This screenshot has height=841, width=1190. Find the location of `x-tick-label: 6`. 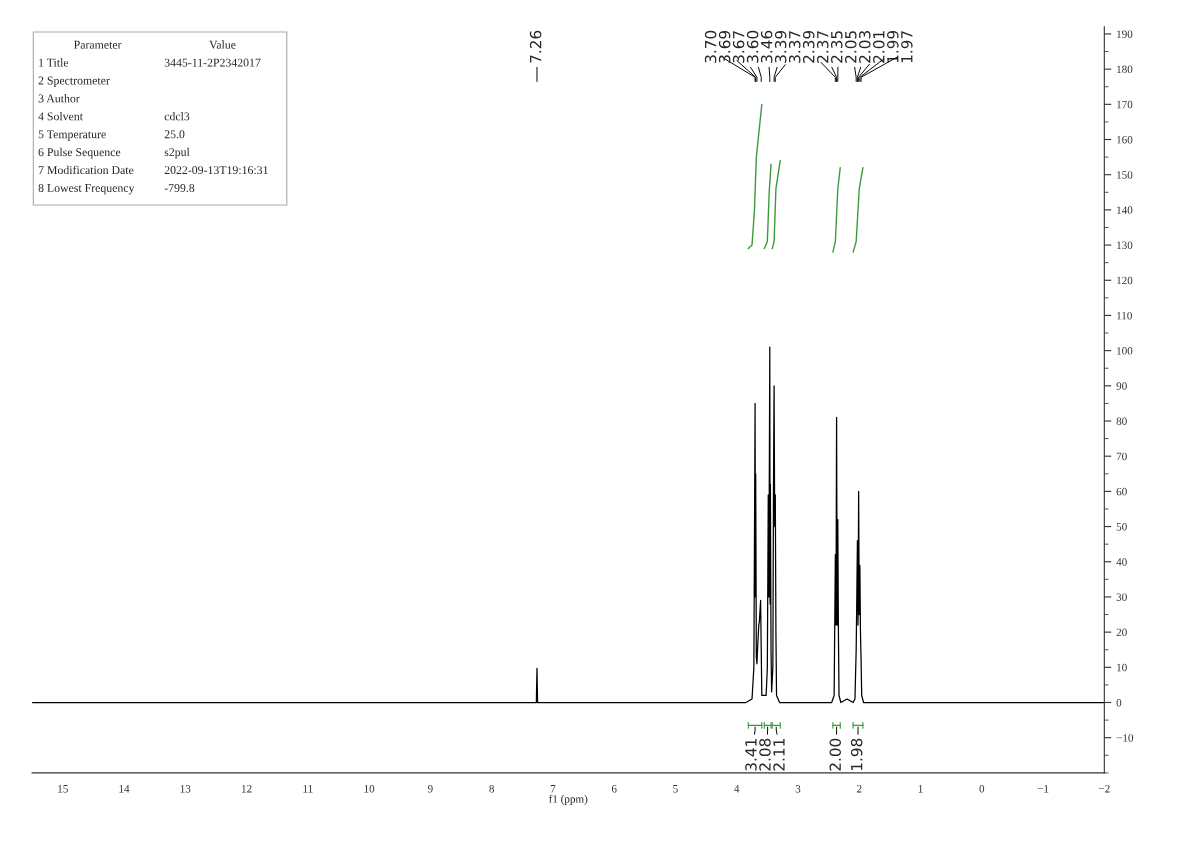

x-tick-label: 6 is located at coordinates (614, 789).